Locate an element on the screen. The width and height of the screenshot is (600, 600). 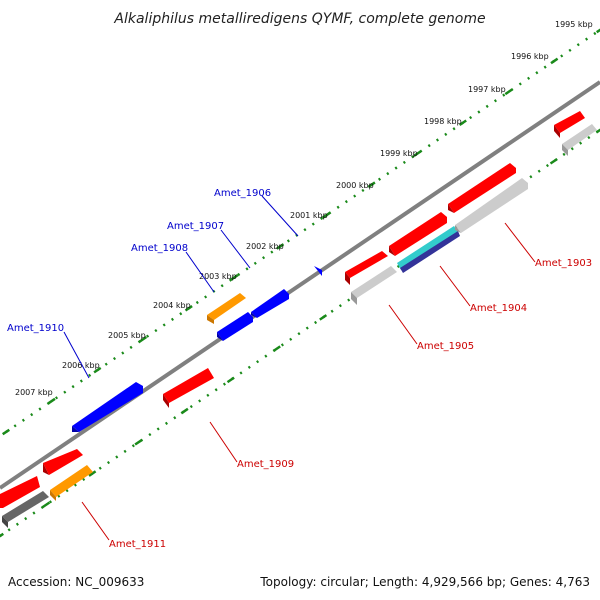
label-amet-1909: Amet_1909 is located at coordinates (265, 464).